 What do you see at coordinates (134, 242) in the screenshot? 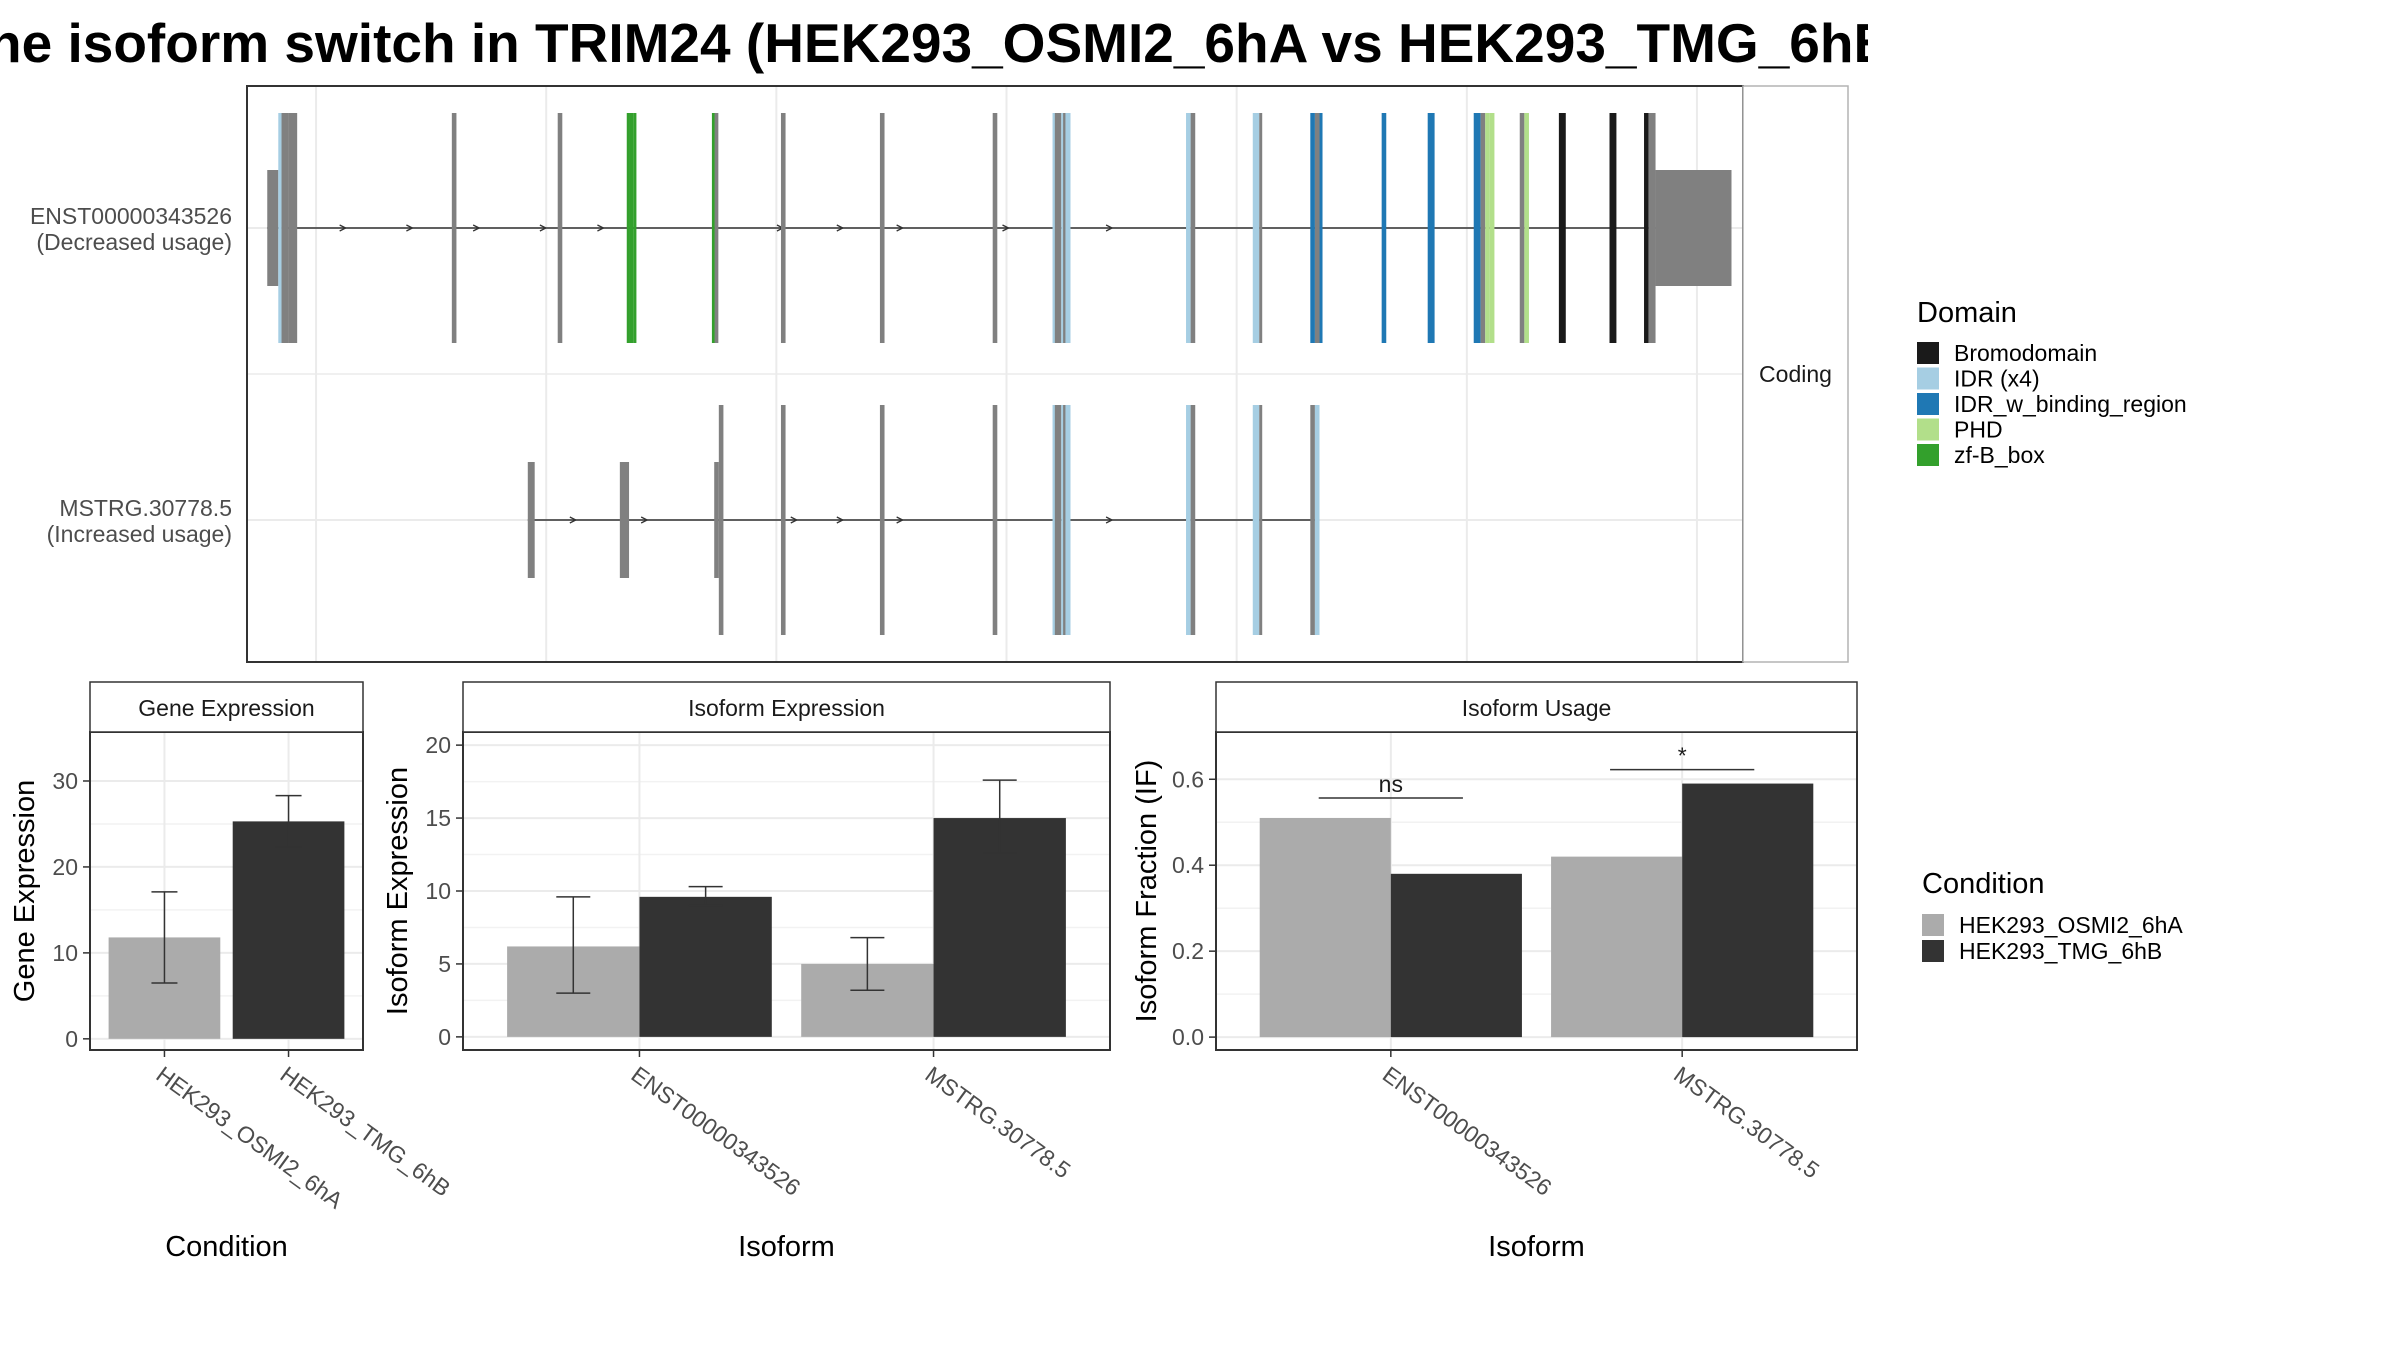
I see `transcript-usage-label: (Decreased usage)` at bounding box center [134, 242].